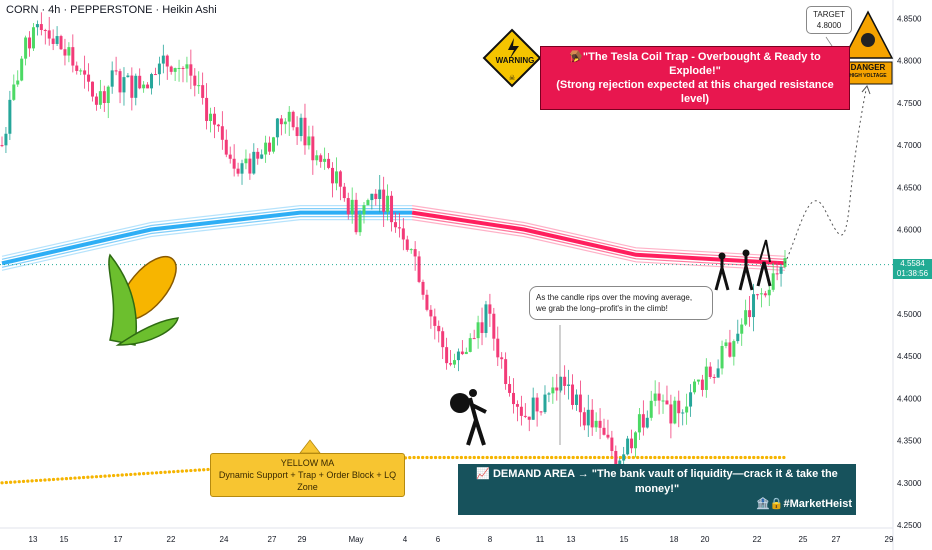 The width and height of the screenshot is (932, 550). I want to click on thief-body-icon, so click(476, 421).